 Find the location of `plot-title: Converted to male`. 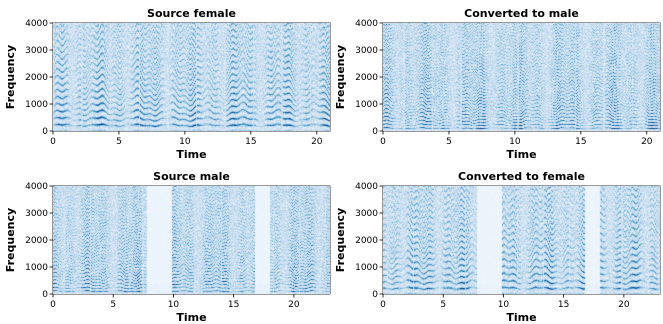

plot-title: Converted to male is located at coordinates (521, 13).